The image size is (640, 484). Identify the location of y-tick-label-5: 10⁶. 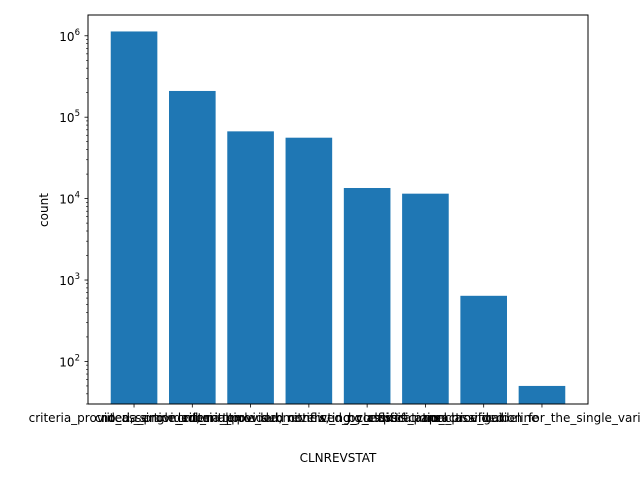
(69, 36).